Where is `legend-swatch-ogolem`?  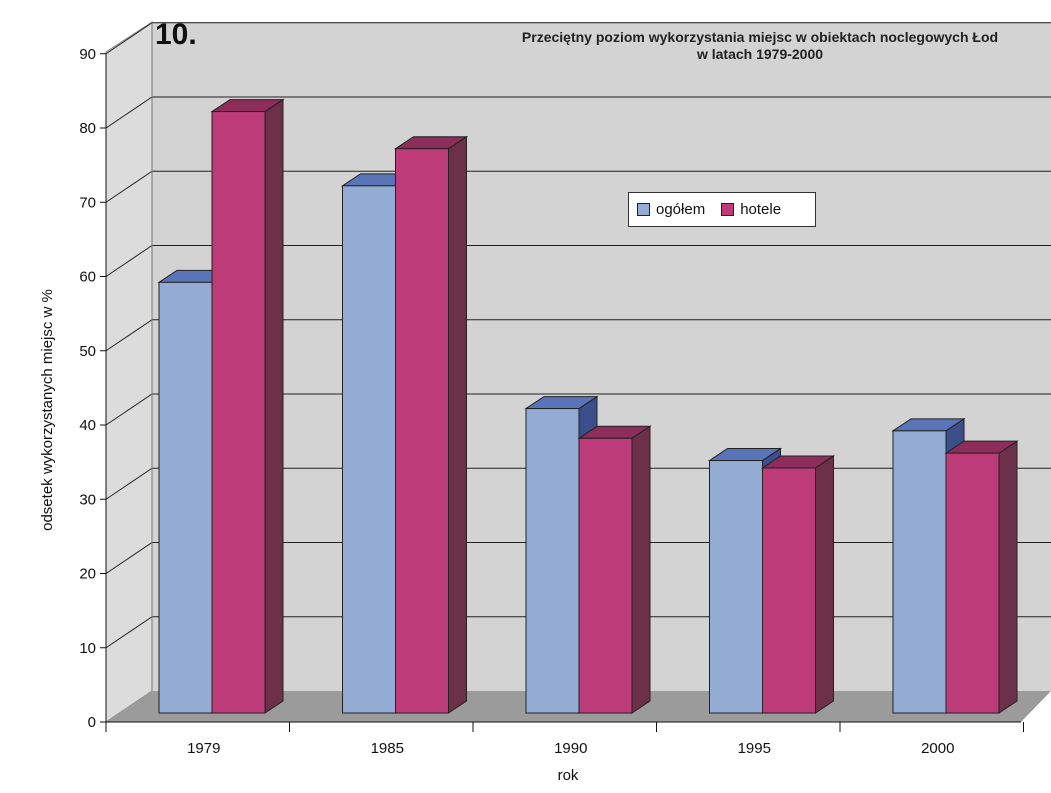
legend-swatch-ogolem is located at coordinates (643, 209).